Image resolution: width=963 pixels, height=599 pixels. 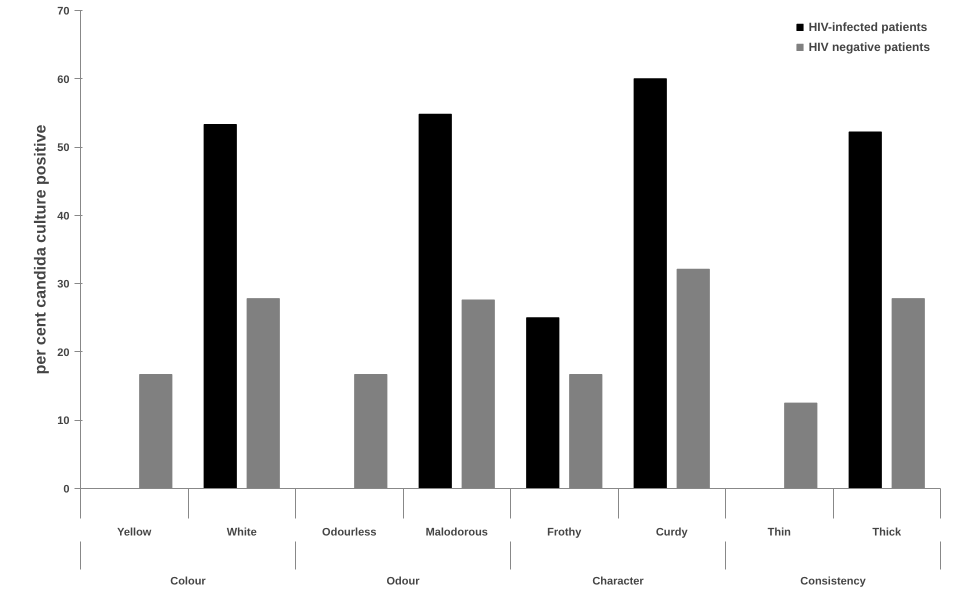 What do you see at coordinates (63, 421) in the screenshot?
I see `y-tick-label: 10` at bounding box center [63, 421].